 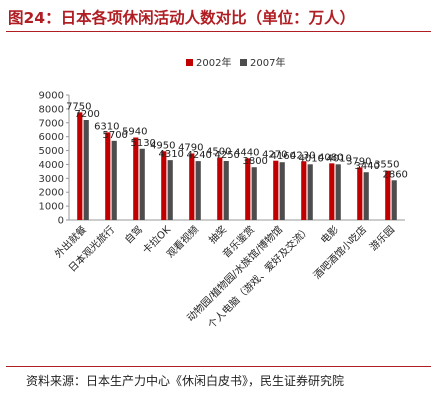 I want to click on value-label-2002: 4950, so click(x=162, y=145).